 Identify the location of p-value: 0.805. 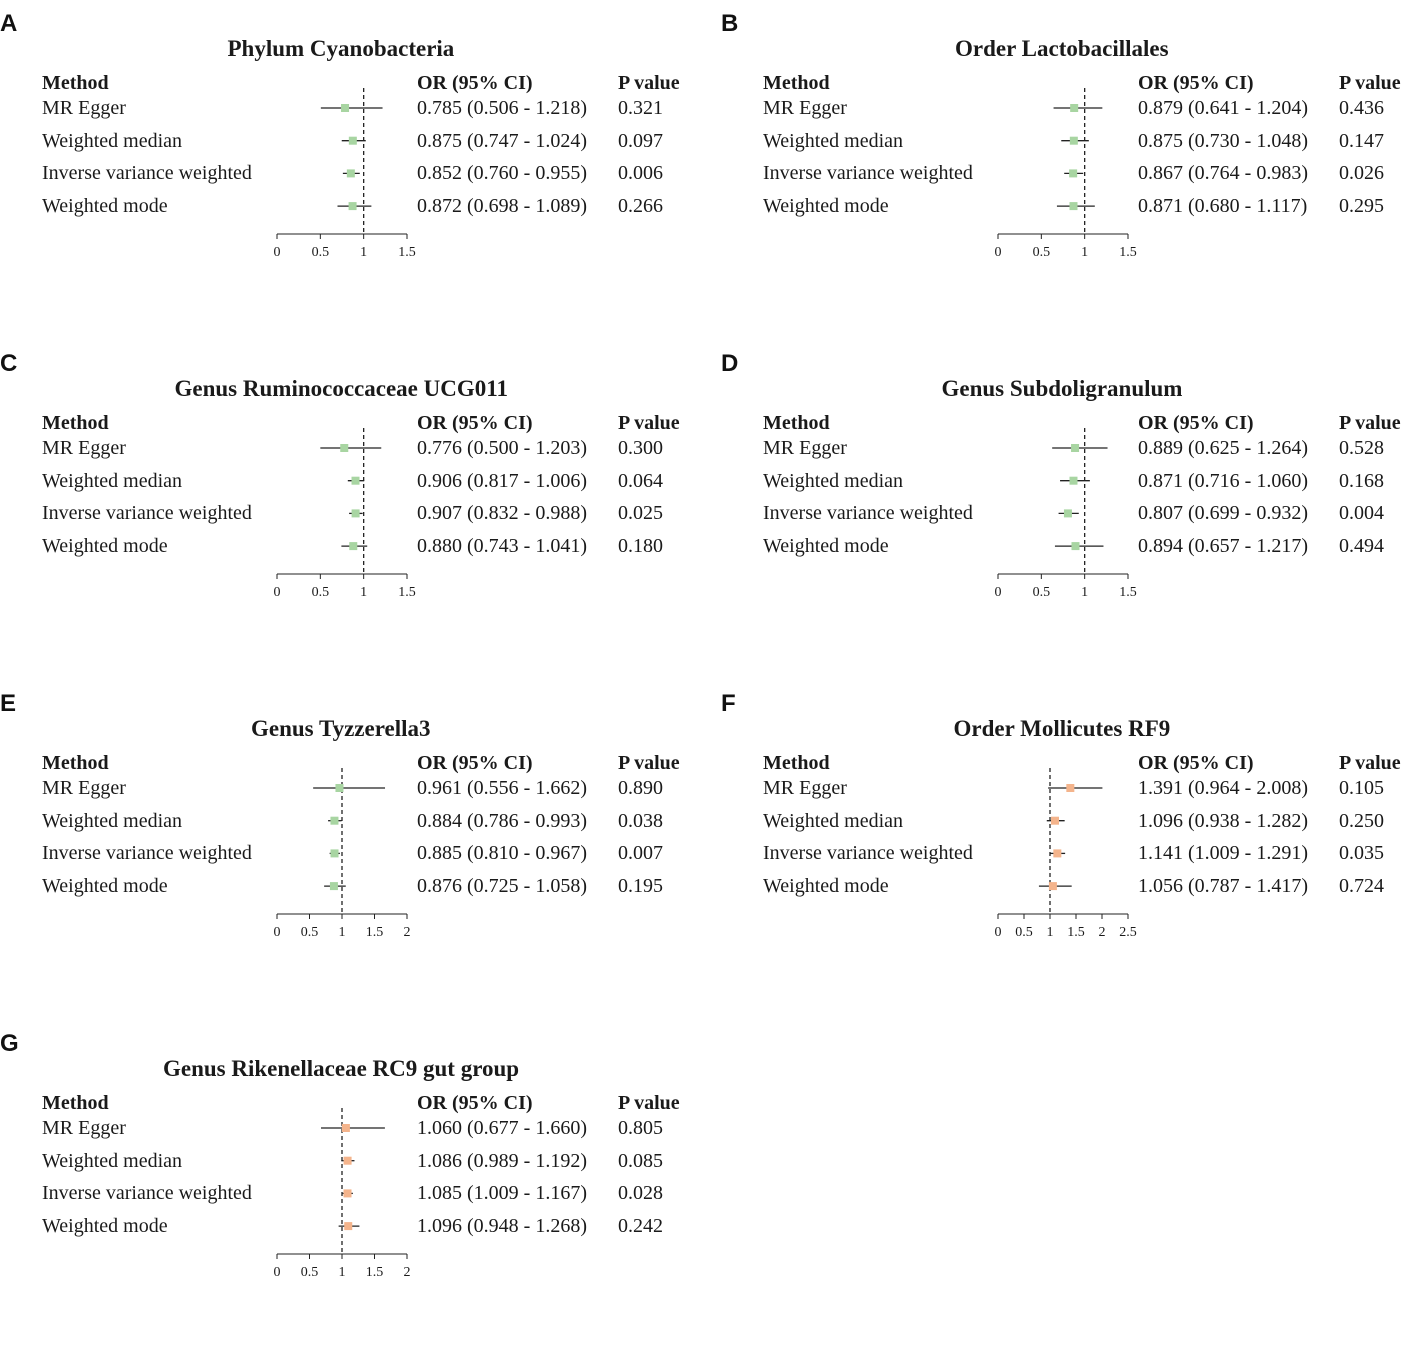
(640, 1128).